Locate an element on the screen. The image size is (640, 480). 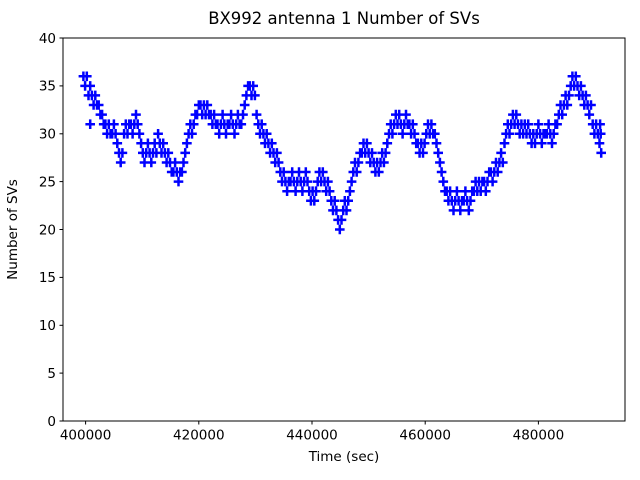
y-axis-ticks: 0 5 10 15 20 25 30 35 40 is located at coordinates (51, 230).